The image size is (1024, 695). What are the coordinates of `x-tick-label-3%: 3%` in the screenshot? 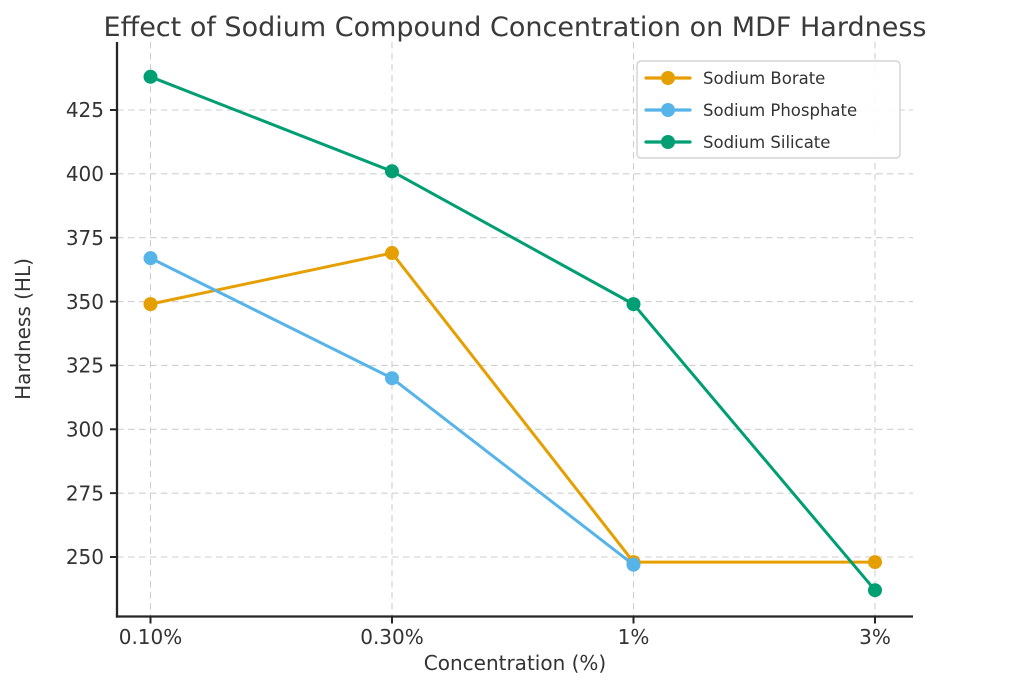 It's located at (875, 637).